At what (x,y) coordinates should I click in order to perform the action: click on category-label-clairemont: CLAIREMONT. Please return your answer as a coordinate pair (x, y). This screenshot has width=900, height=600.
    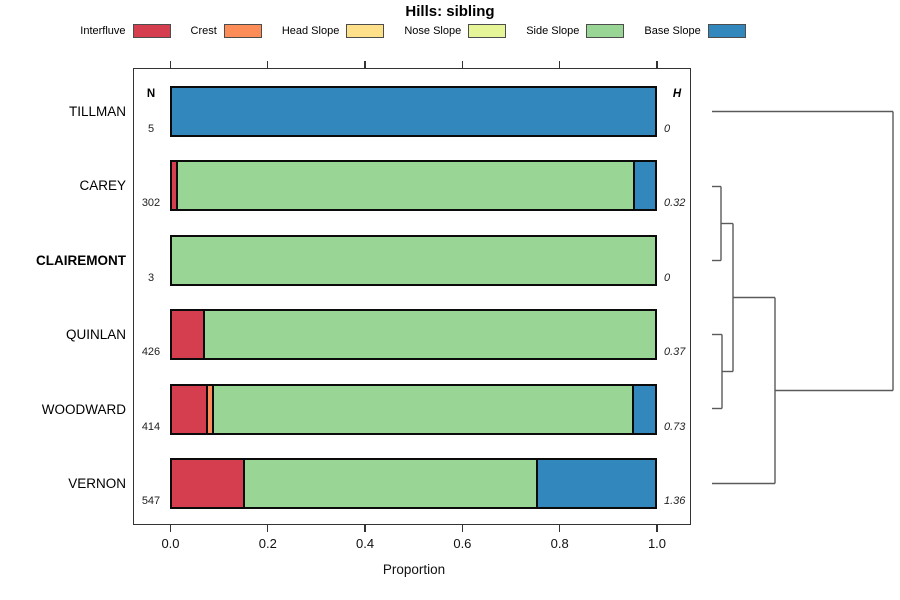
    Looking at the image, I should click on (81, 260).